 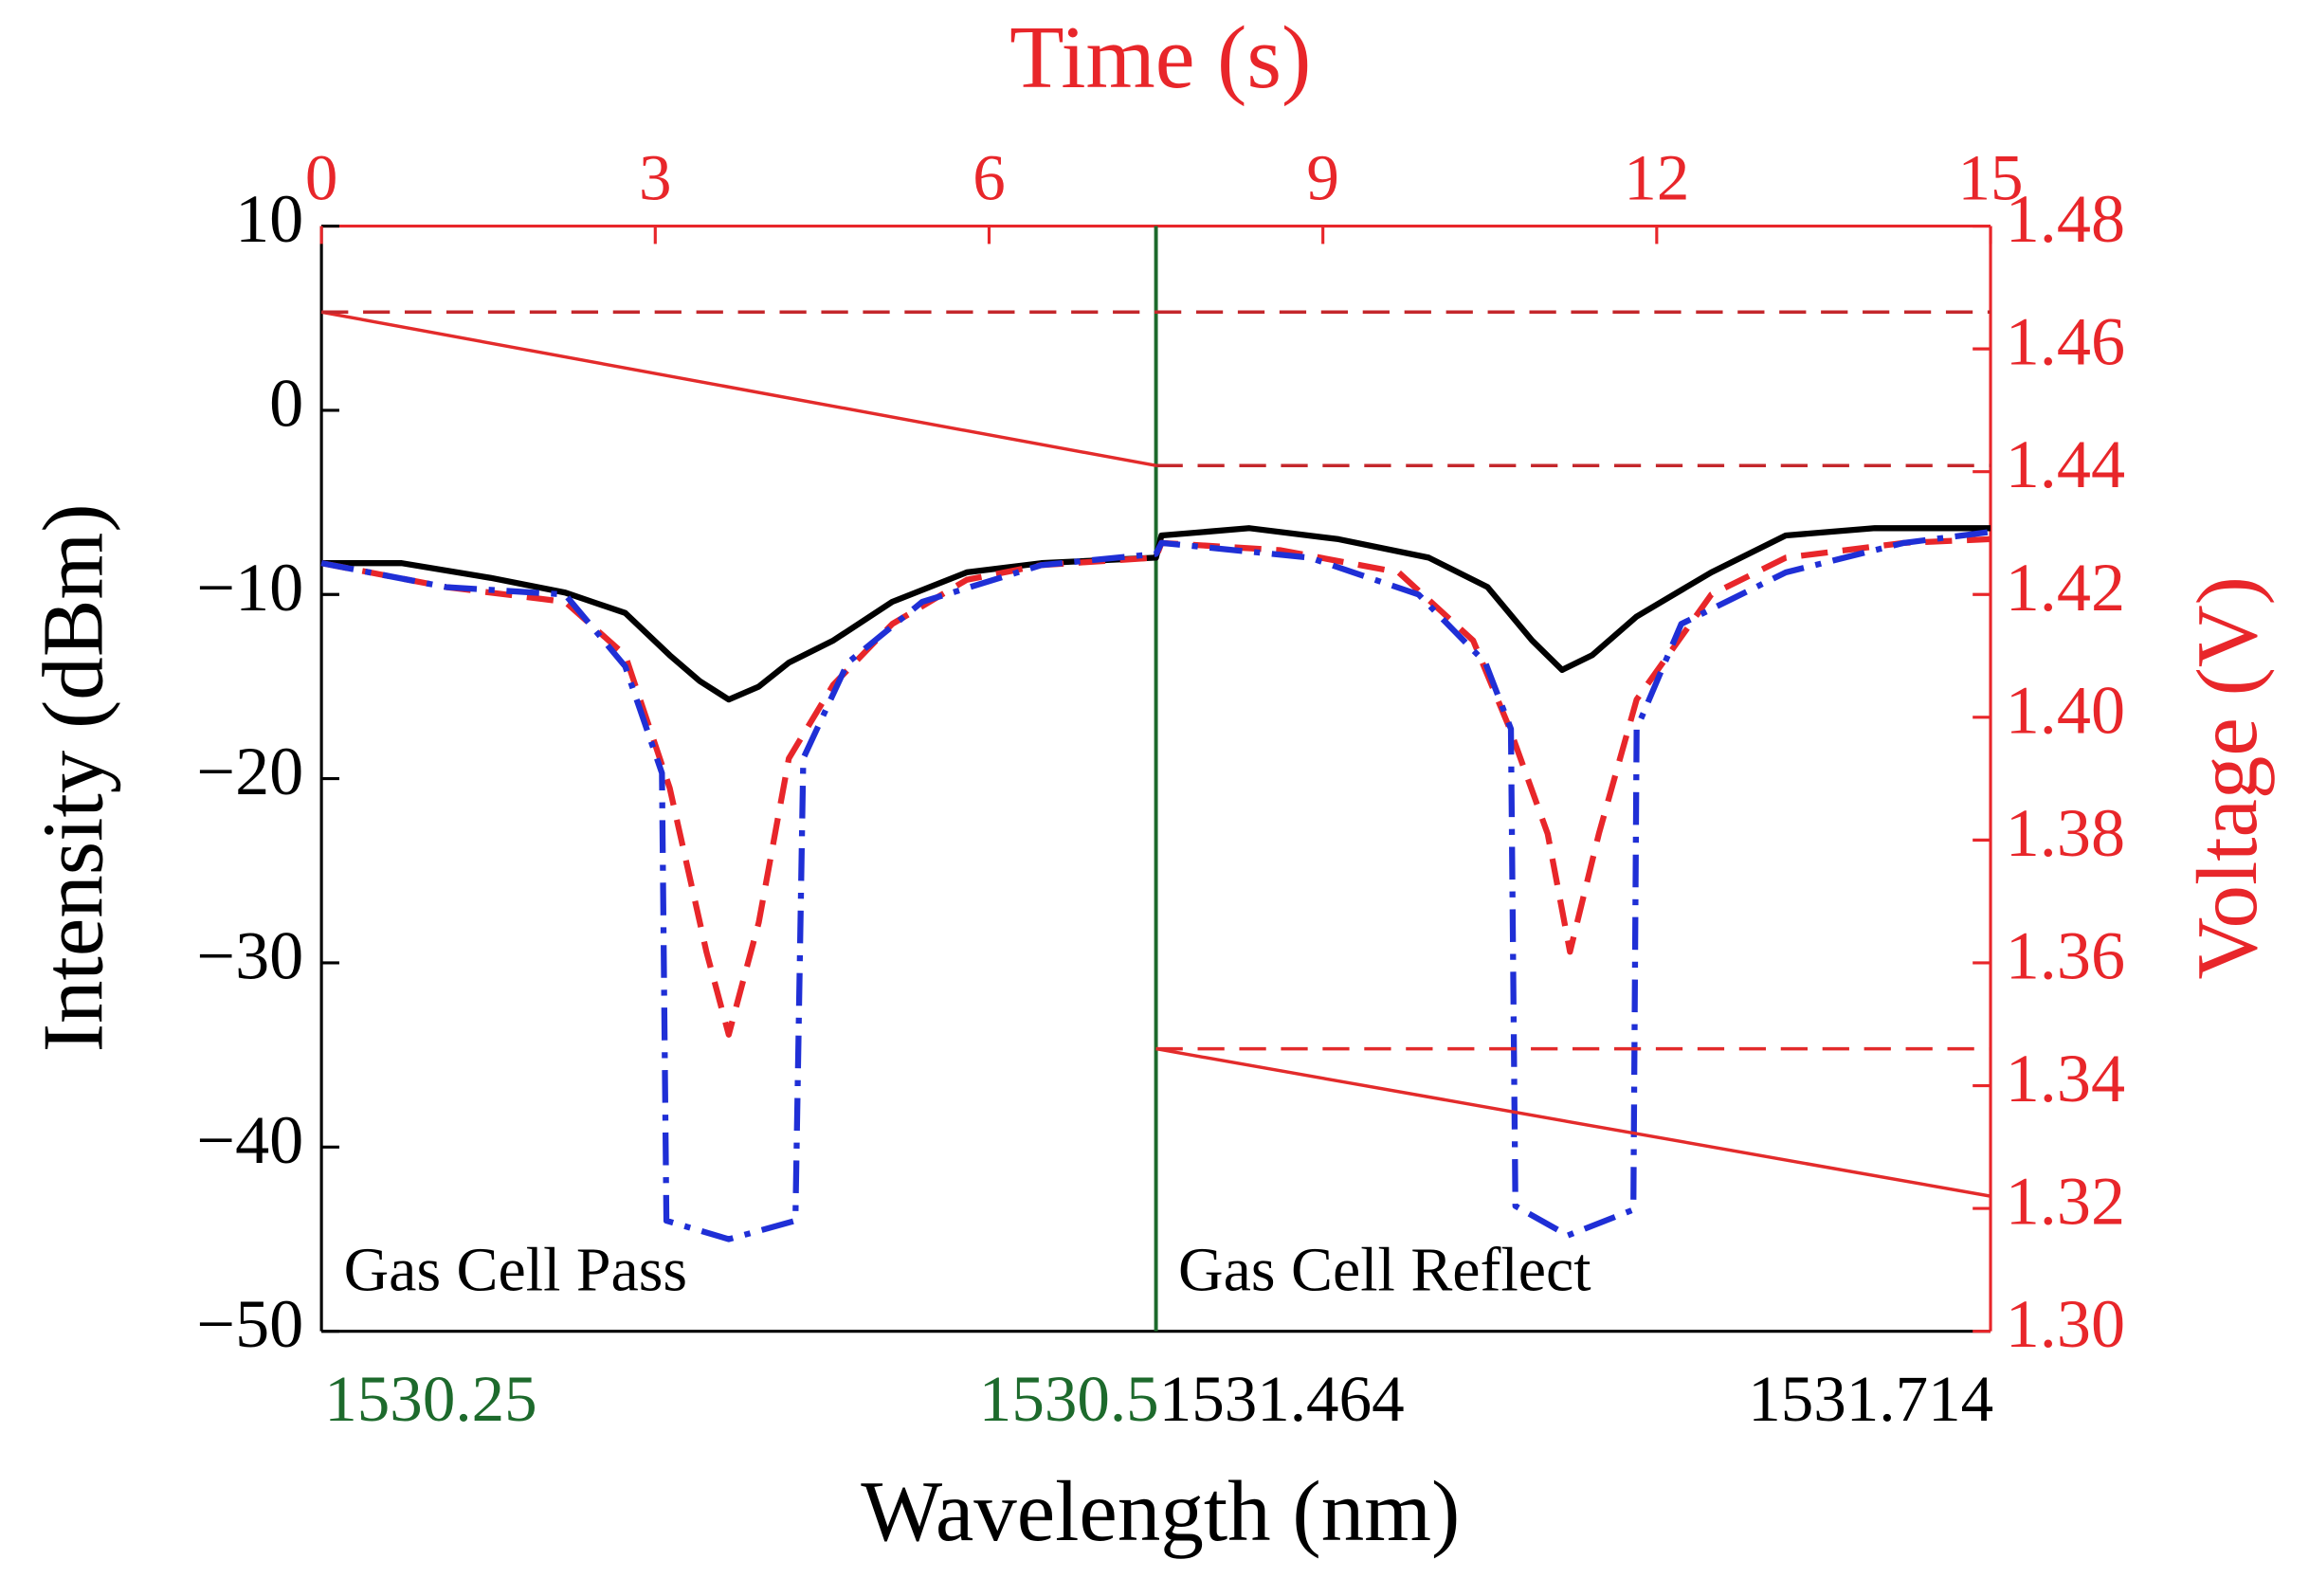 What do you see at coordinates (321, 177) in the screenshot?
I see `x-tick-label: 0` at bounding box center [321, 177].